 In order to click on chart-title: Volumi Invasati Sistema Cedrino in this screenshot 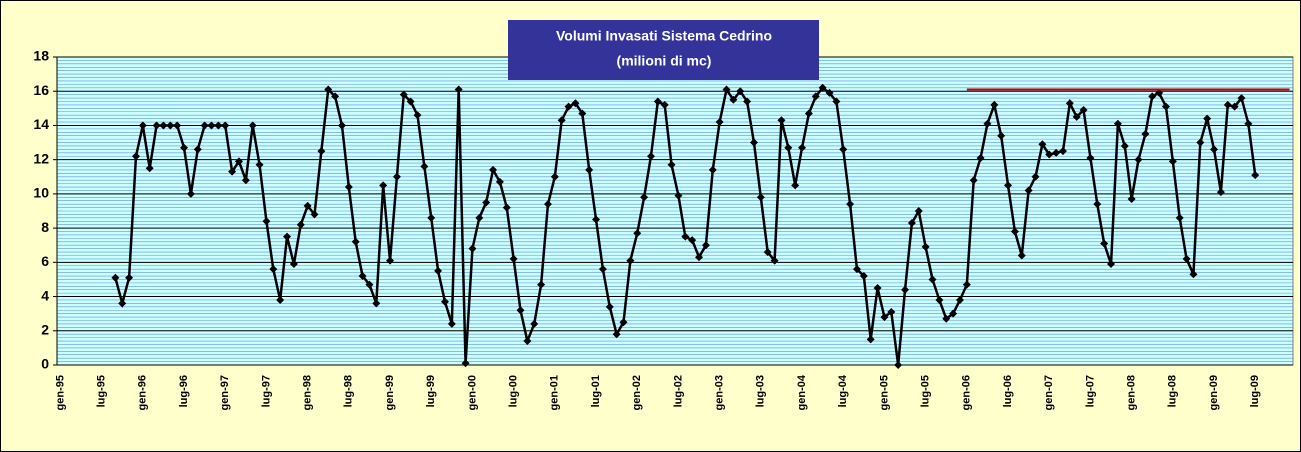, I will do `click(664, 36)`.